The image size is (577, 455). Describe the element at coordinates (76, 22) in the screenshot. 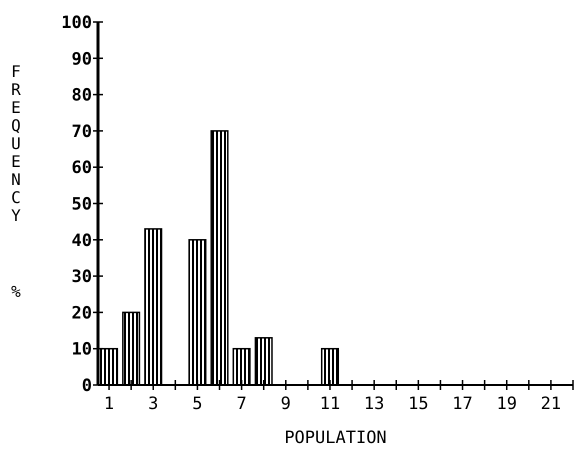

I see `y-tick-label: 100` at that location.